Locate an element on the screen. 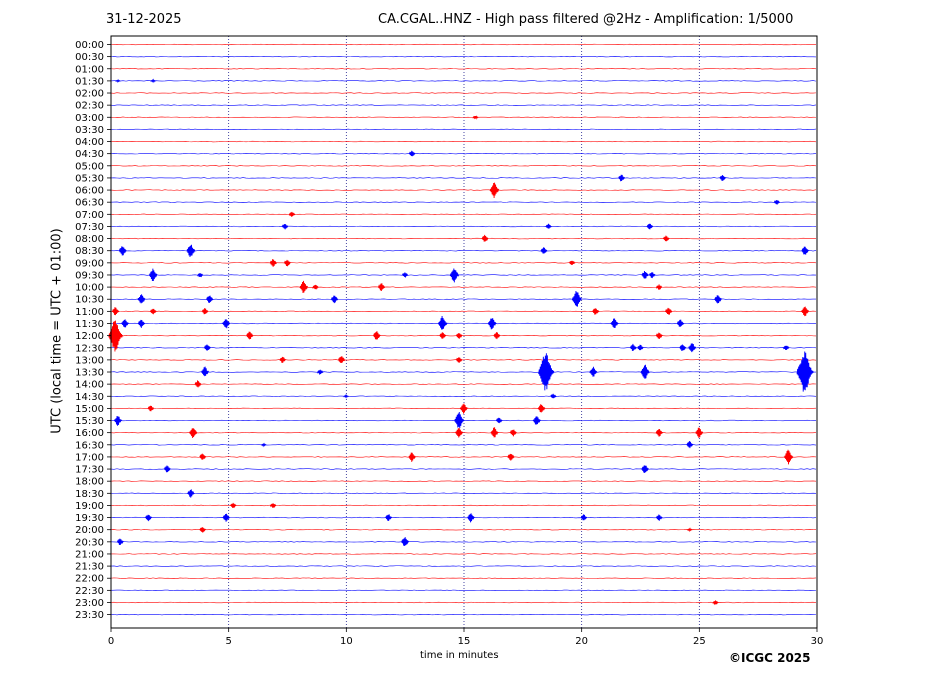 The height and width of the screenshot is (696, 927). y-tick-label: 10:30 is located at coordinates (89, 300).